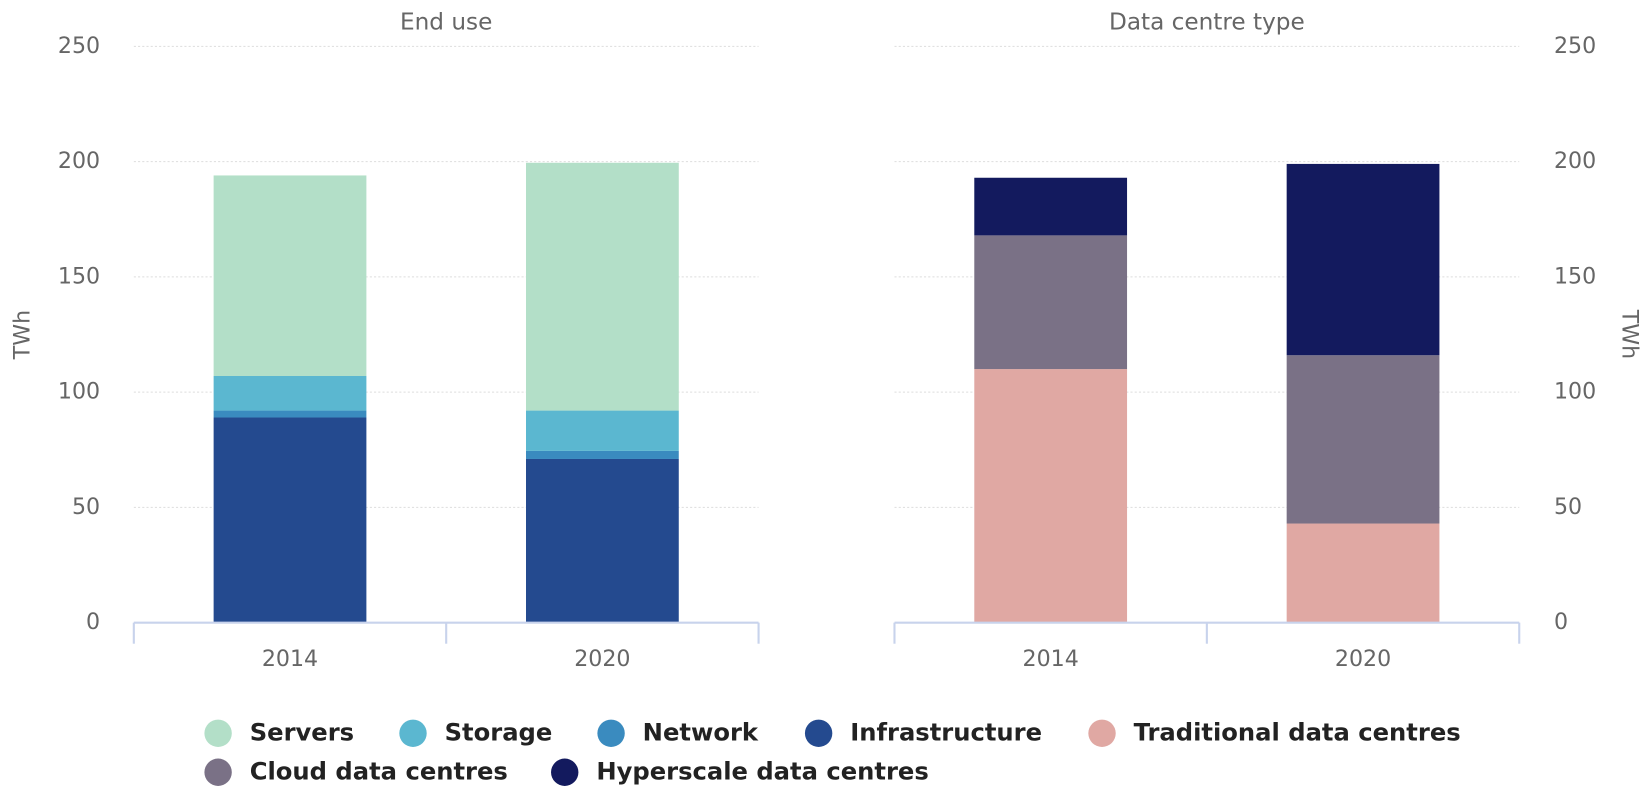 The height and width of the screenshot is (787, 1652). What do you see at coordinates (1297, 732) in the screenshot?
I see `legend-label: Traditional data centres` at bounding box center [1297, 732].